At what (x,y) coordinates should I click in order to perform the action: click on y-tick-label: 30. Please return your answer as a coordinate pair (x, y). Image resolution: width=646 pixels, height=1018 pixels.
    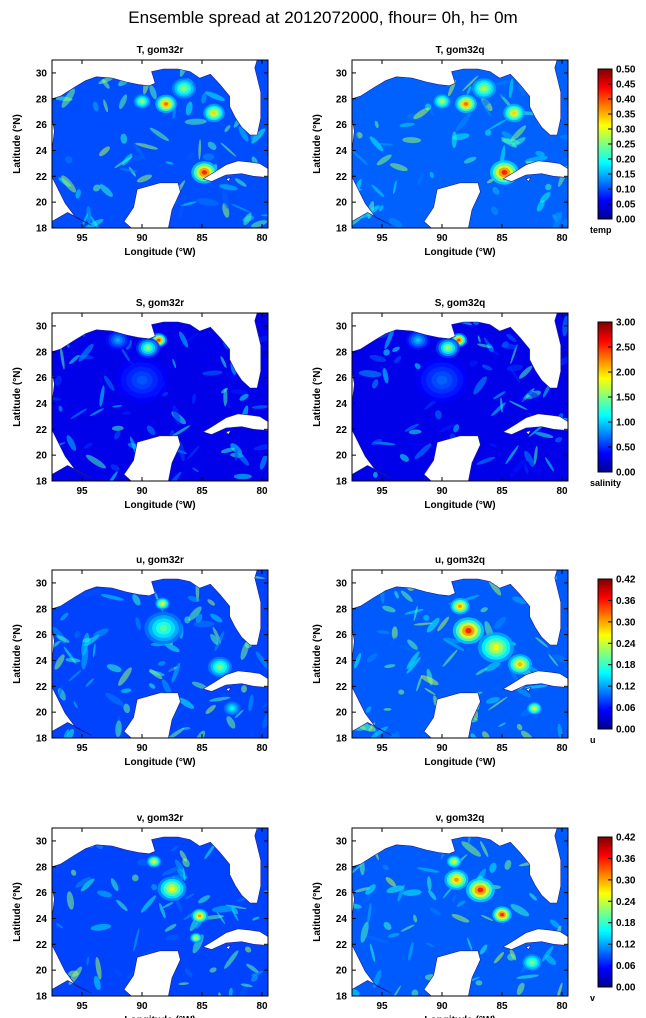
    Looking at the image, I should click on (342, 583).